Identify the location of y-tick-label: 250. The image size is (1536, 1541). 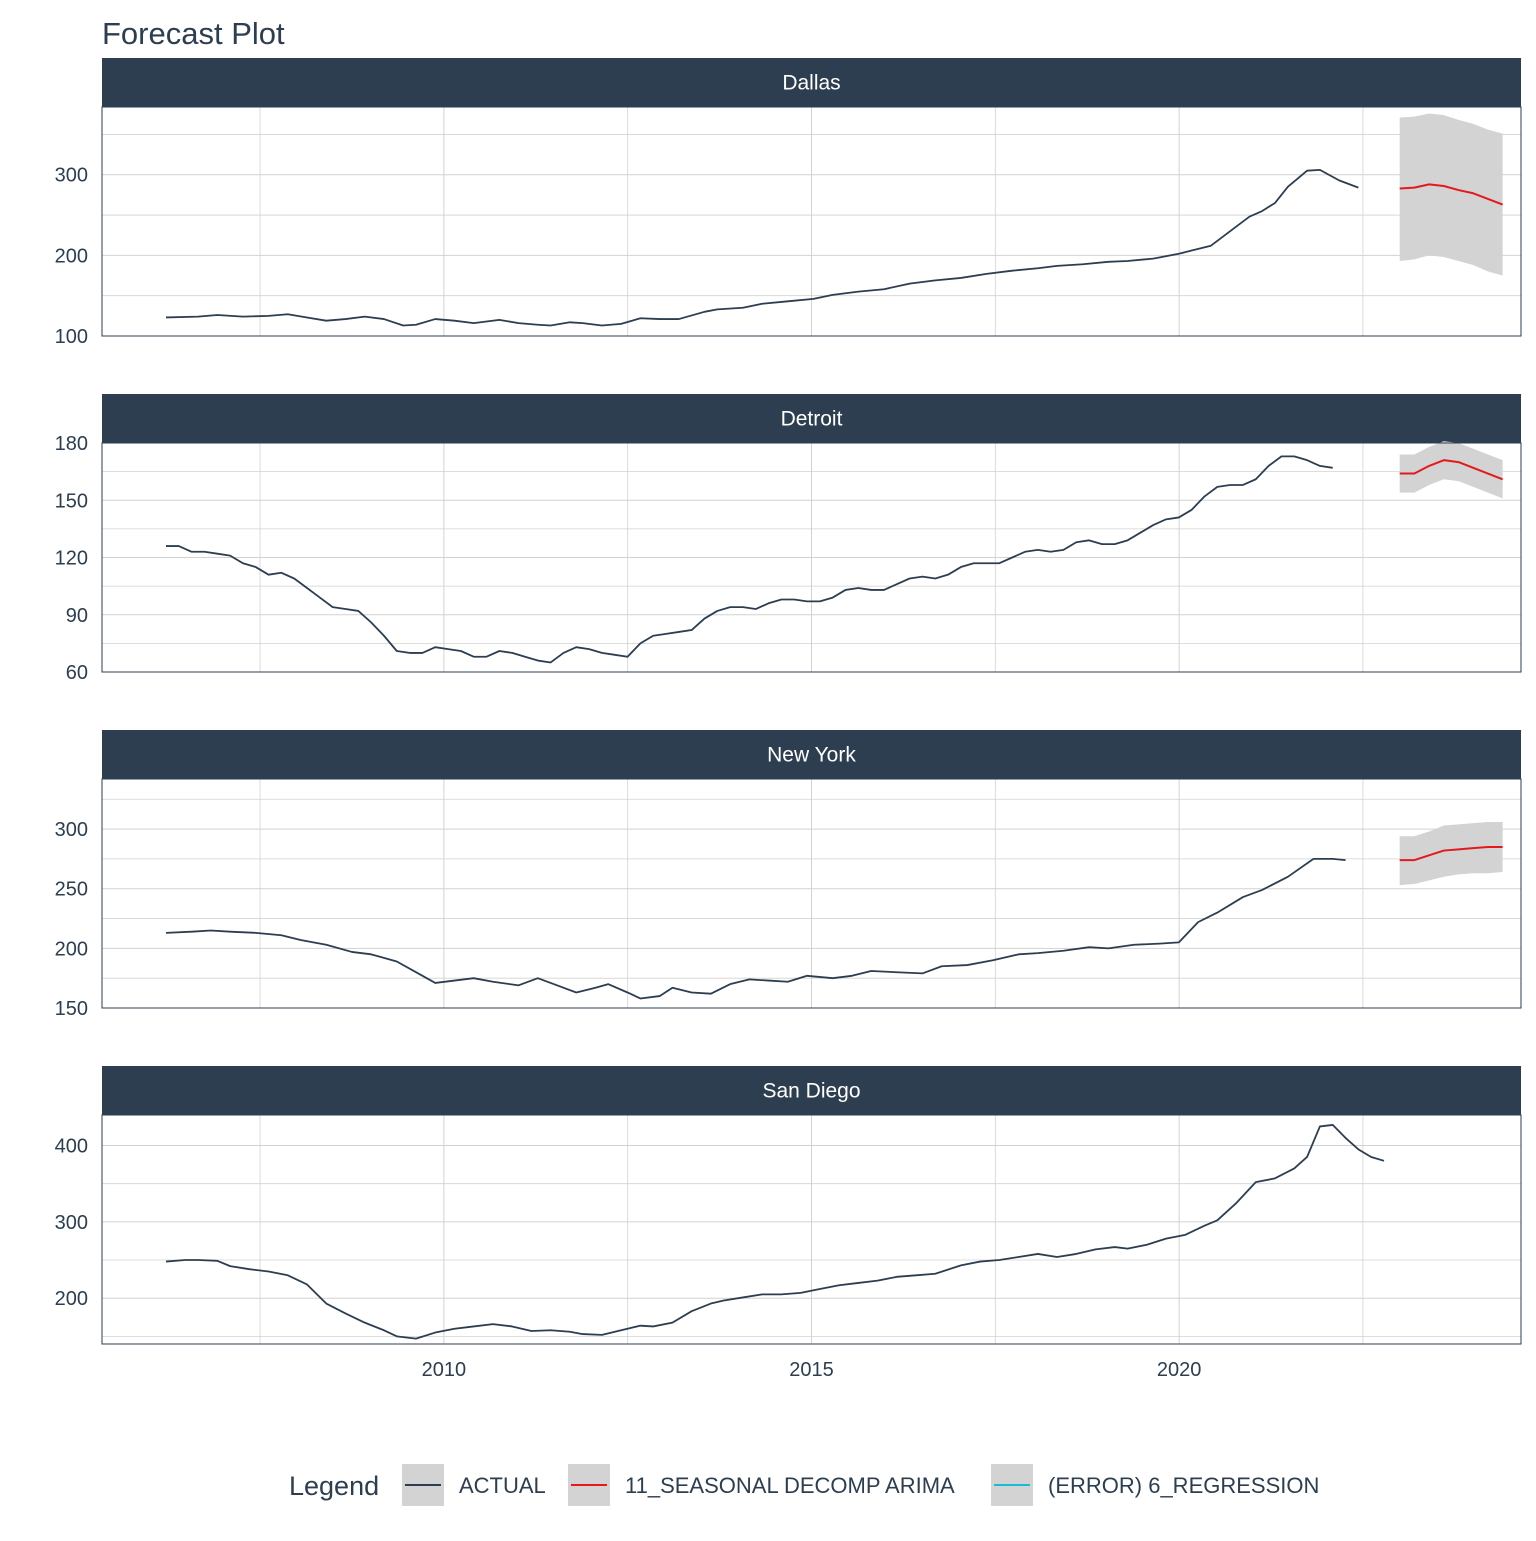
(71, 890).